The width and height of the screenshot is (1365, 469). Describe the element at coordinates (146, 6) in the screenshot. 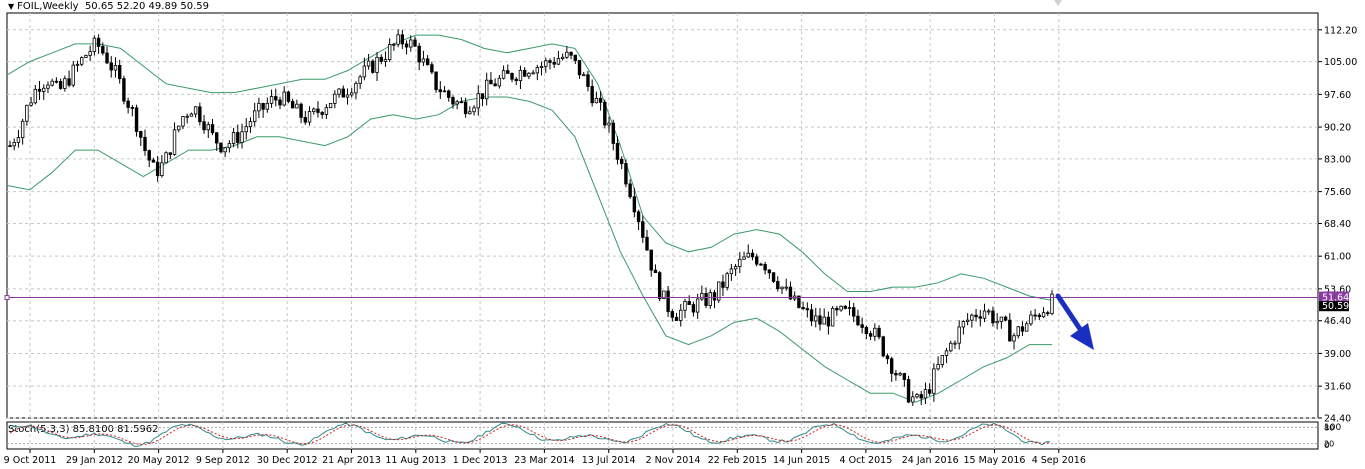

I see `ohlc-values: 50.65 52.20 49.89 50.59` at that location.